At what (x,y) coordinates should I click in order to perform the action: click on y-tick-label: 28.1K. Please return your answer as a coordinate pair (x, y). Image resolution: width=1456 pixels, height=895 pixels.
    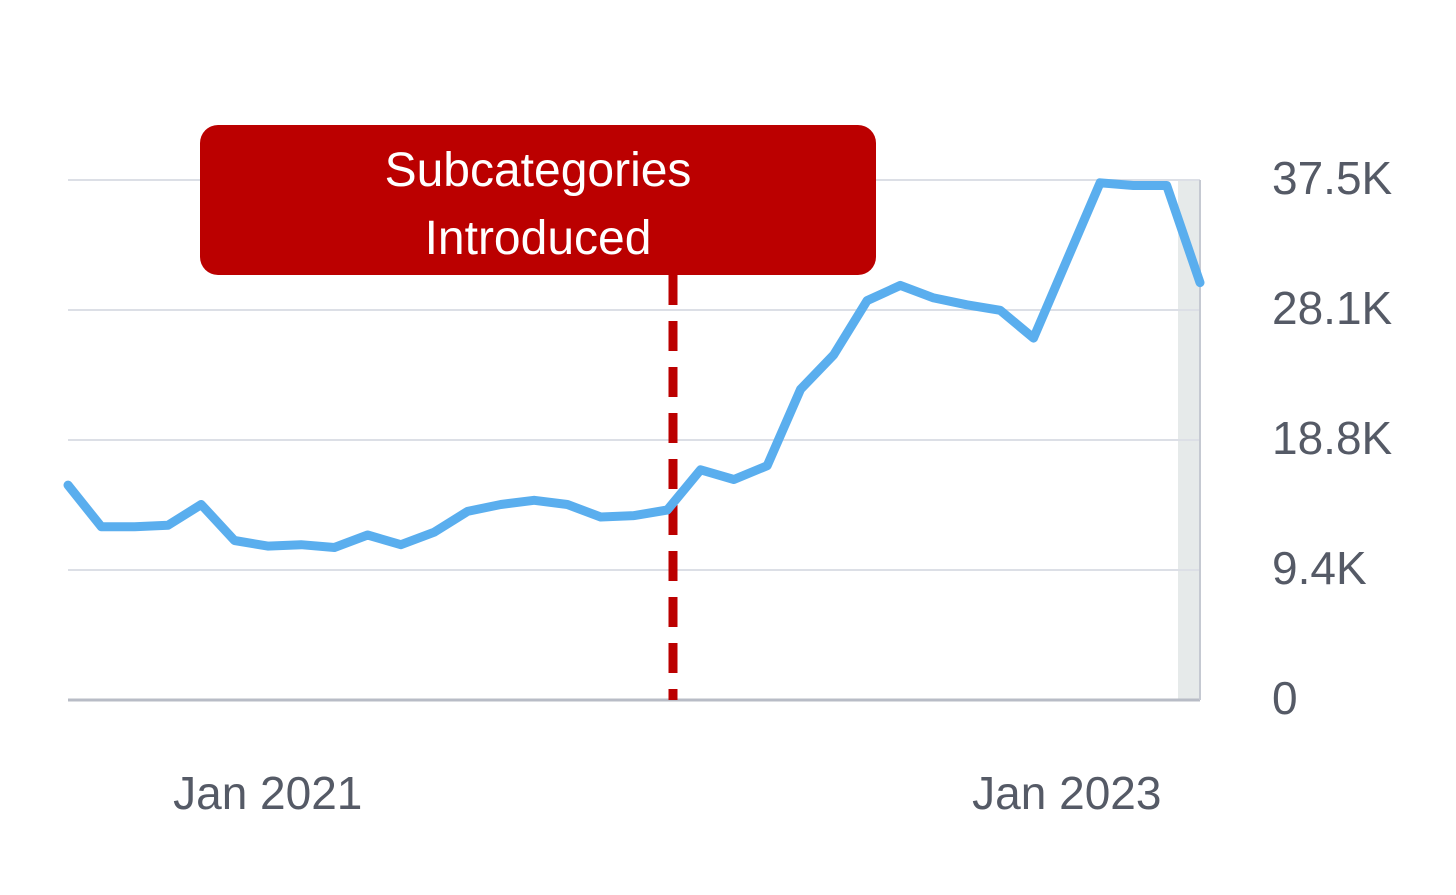
    Looking at the image, I should click on (1332, 308).